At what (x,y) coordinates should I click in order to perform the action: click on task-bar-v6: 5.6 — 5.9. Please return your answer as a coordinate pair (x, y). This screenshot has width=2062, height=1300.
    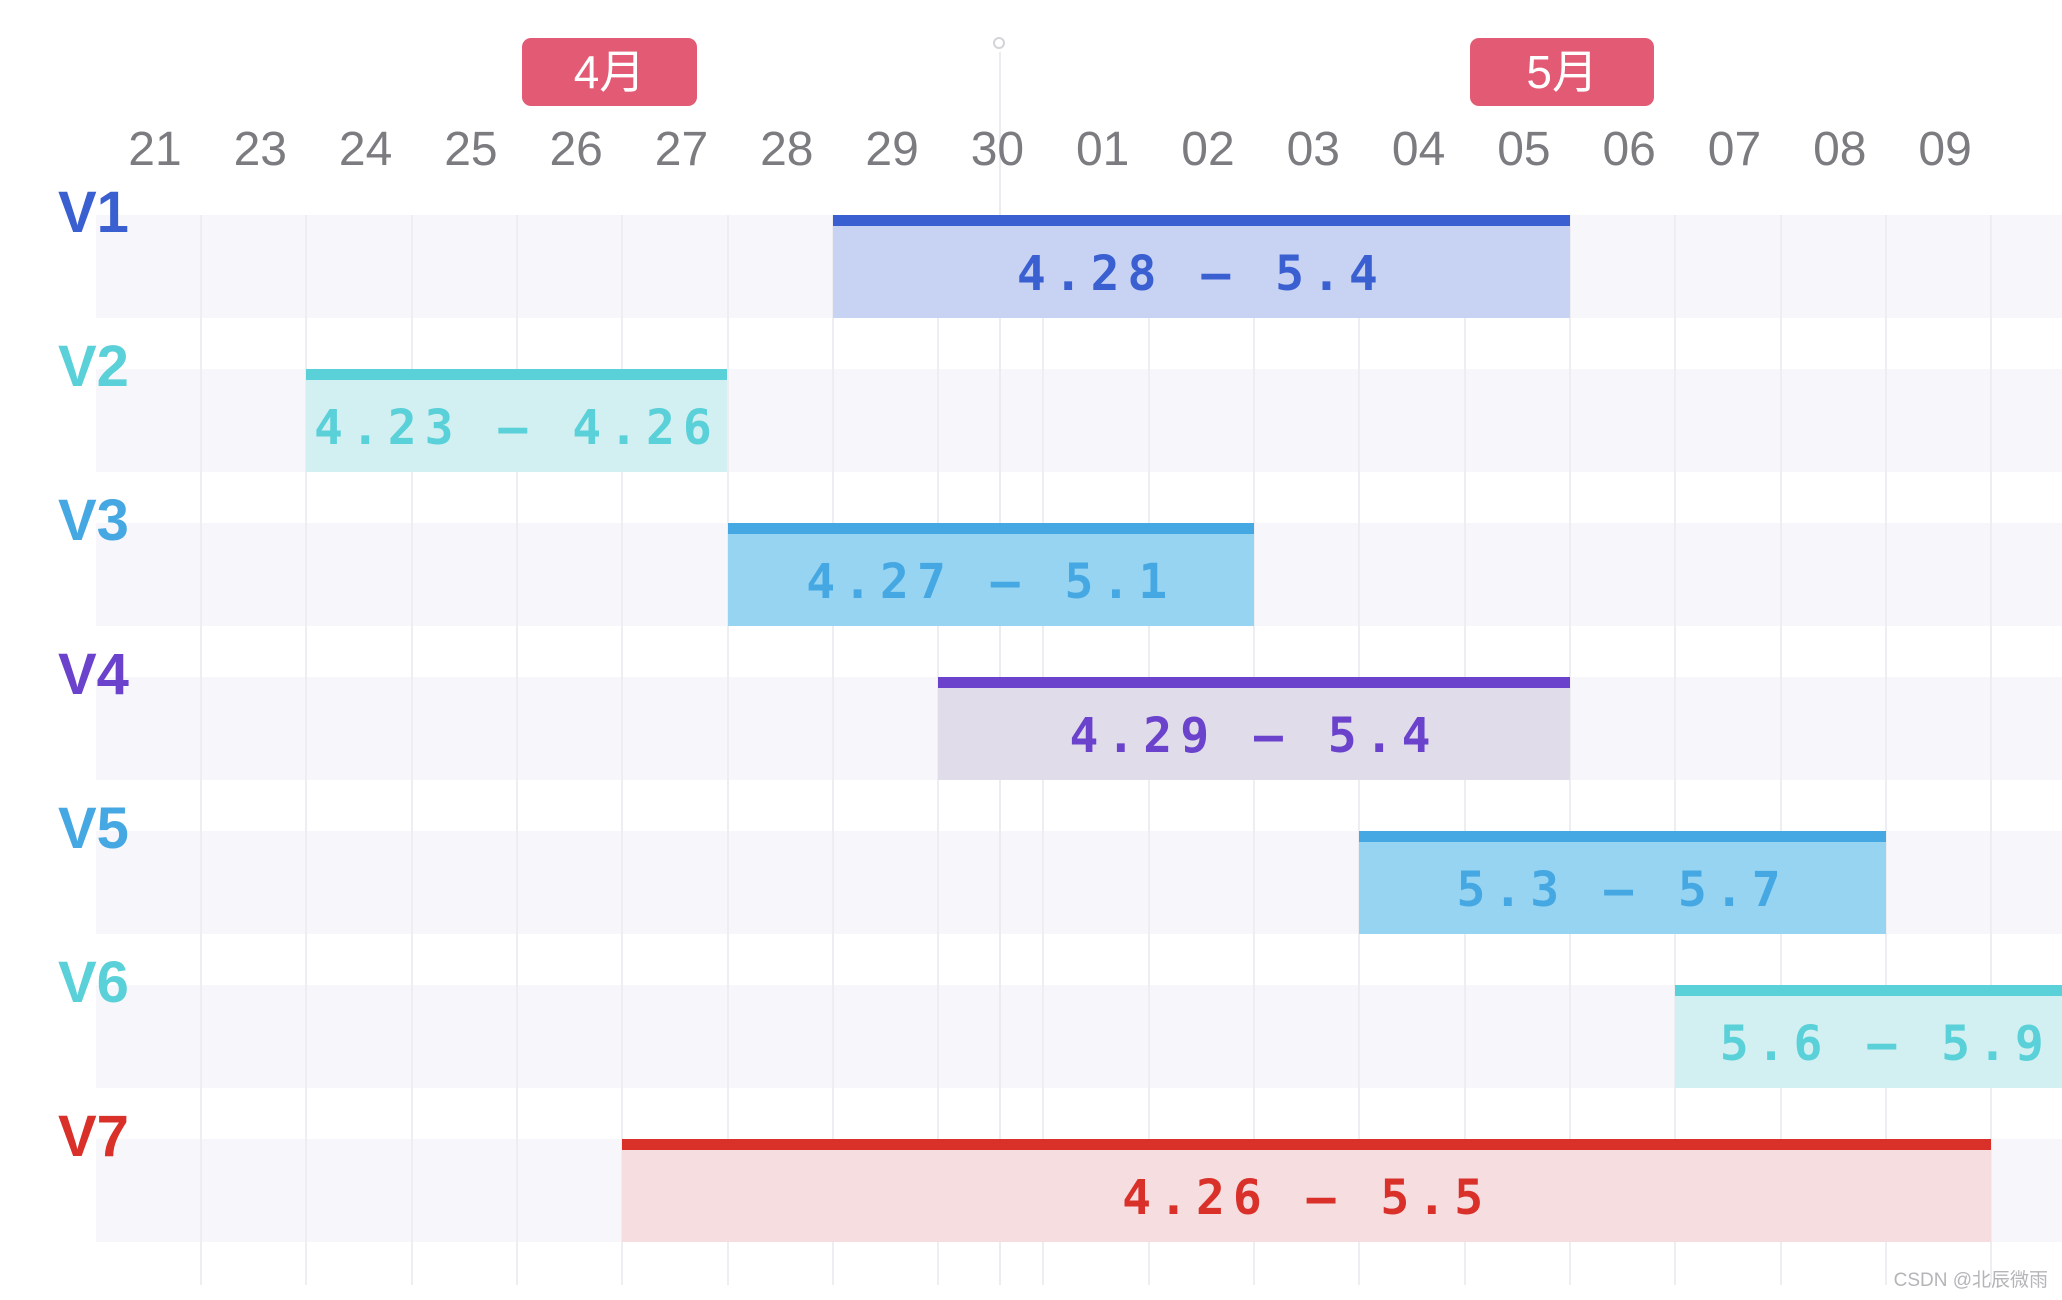
    Looking at the image, I should click on (1868, 1036).